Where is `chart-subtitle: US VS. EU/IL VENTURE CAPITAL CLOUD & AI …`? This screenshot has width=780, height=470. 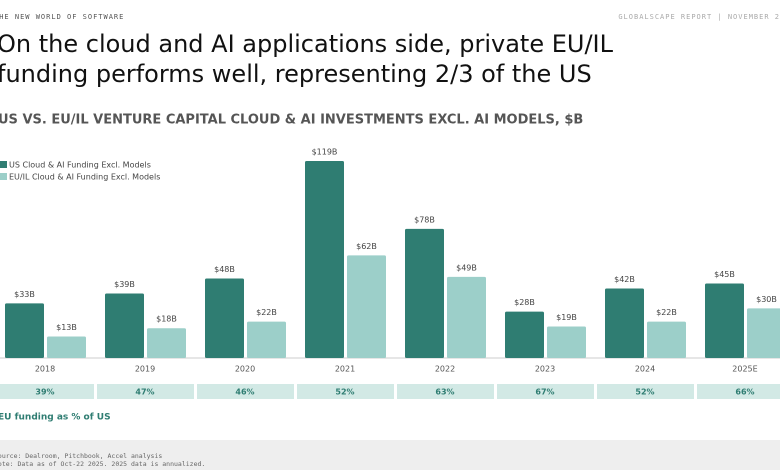
chart-subtitle: US VS. EU/IL VENTURE CAPITAL CLOUD & AI … is located at coordinates (291, 120).